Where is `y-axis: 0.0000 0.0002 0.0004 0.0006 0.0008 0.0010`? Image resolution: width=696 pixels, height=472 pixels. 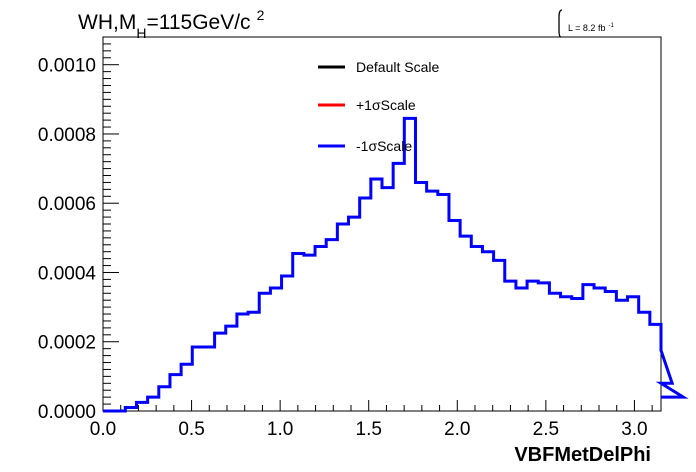
y-axis: 0.0000 0.0002 0.0004 0.0006 0.0008 0.0010 is located at coordinates (78, 233).